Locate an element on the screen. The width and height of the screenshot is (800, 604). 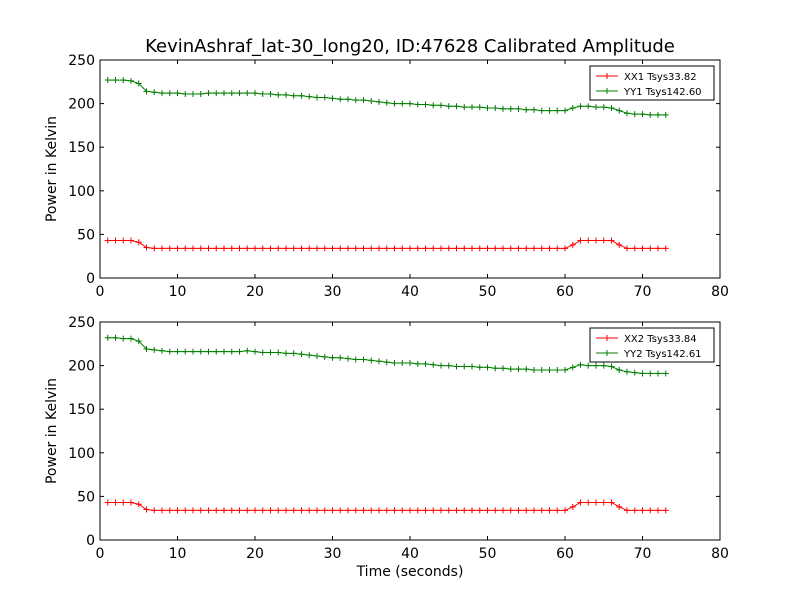
x-tick-label: 20 is located at coordinates (255, 292).